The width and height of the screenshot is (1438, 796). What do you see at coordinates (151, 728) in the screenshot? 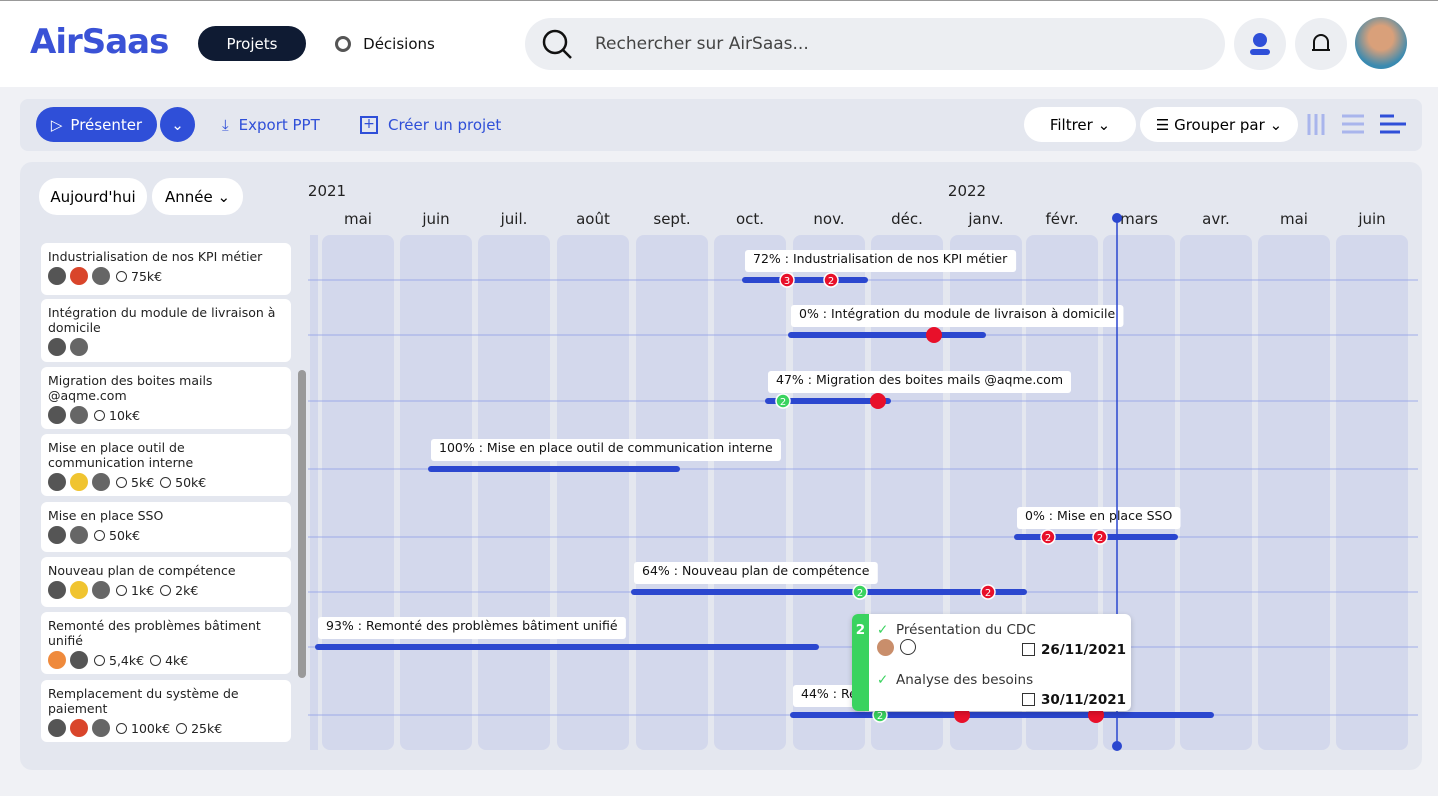
I see `amount: 100k€` at bounding box center [151, 728].